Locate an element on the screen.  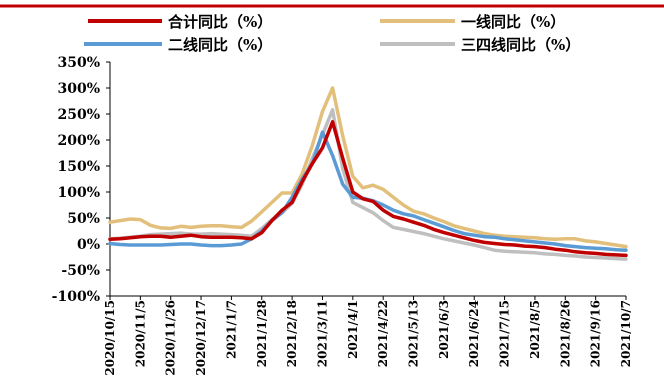
legend-item-tier34: 三四线同比（%） is located at coordinates (480, 45).